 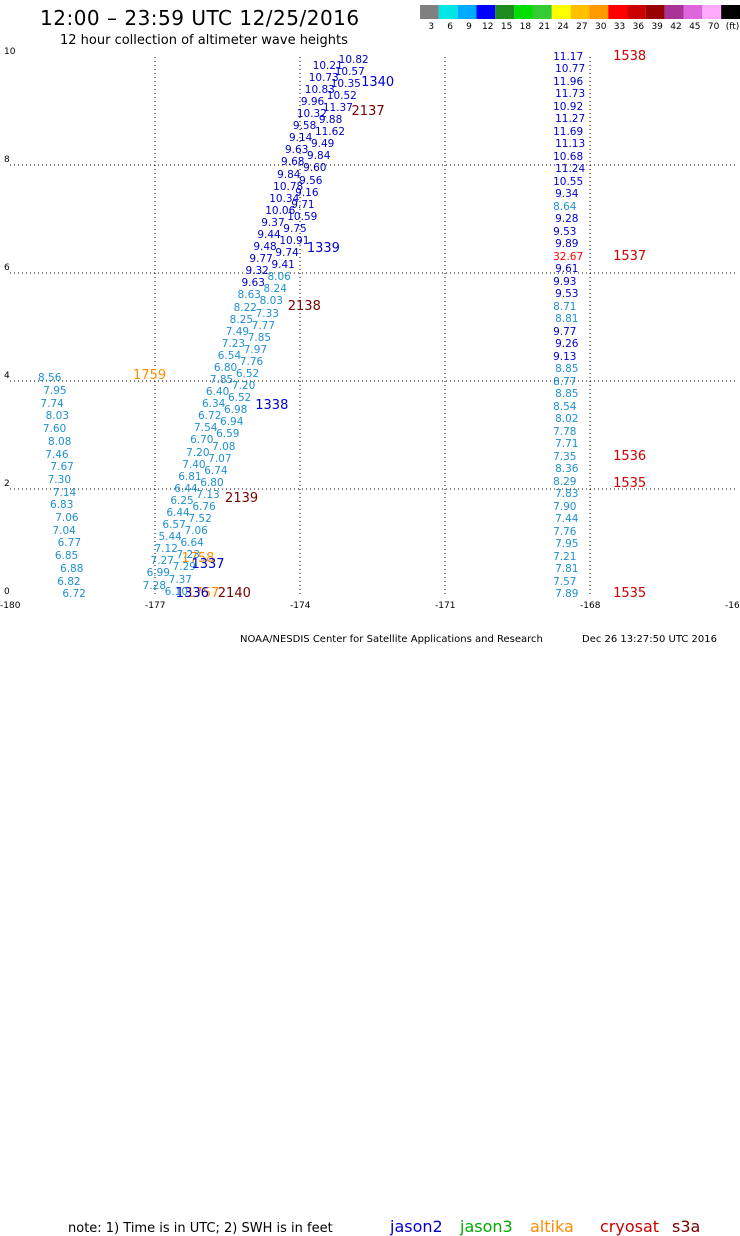 What do you see at coordinates (62, 505) in the screenshot?
I see `wave-height-value: 6.83` at bounding box center [62, 505].